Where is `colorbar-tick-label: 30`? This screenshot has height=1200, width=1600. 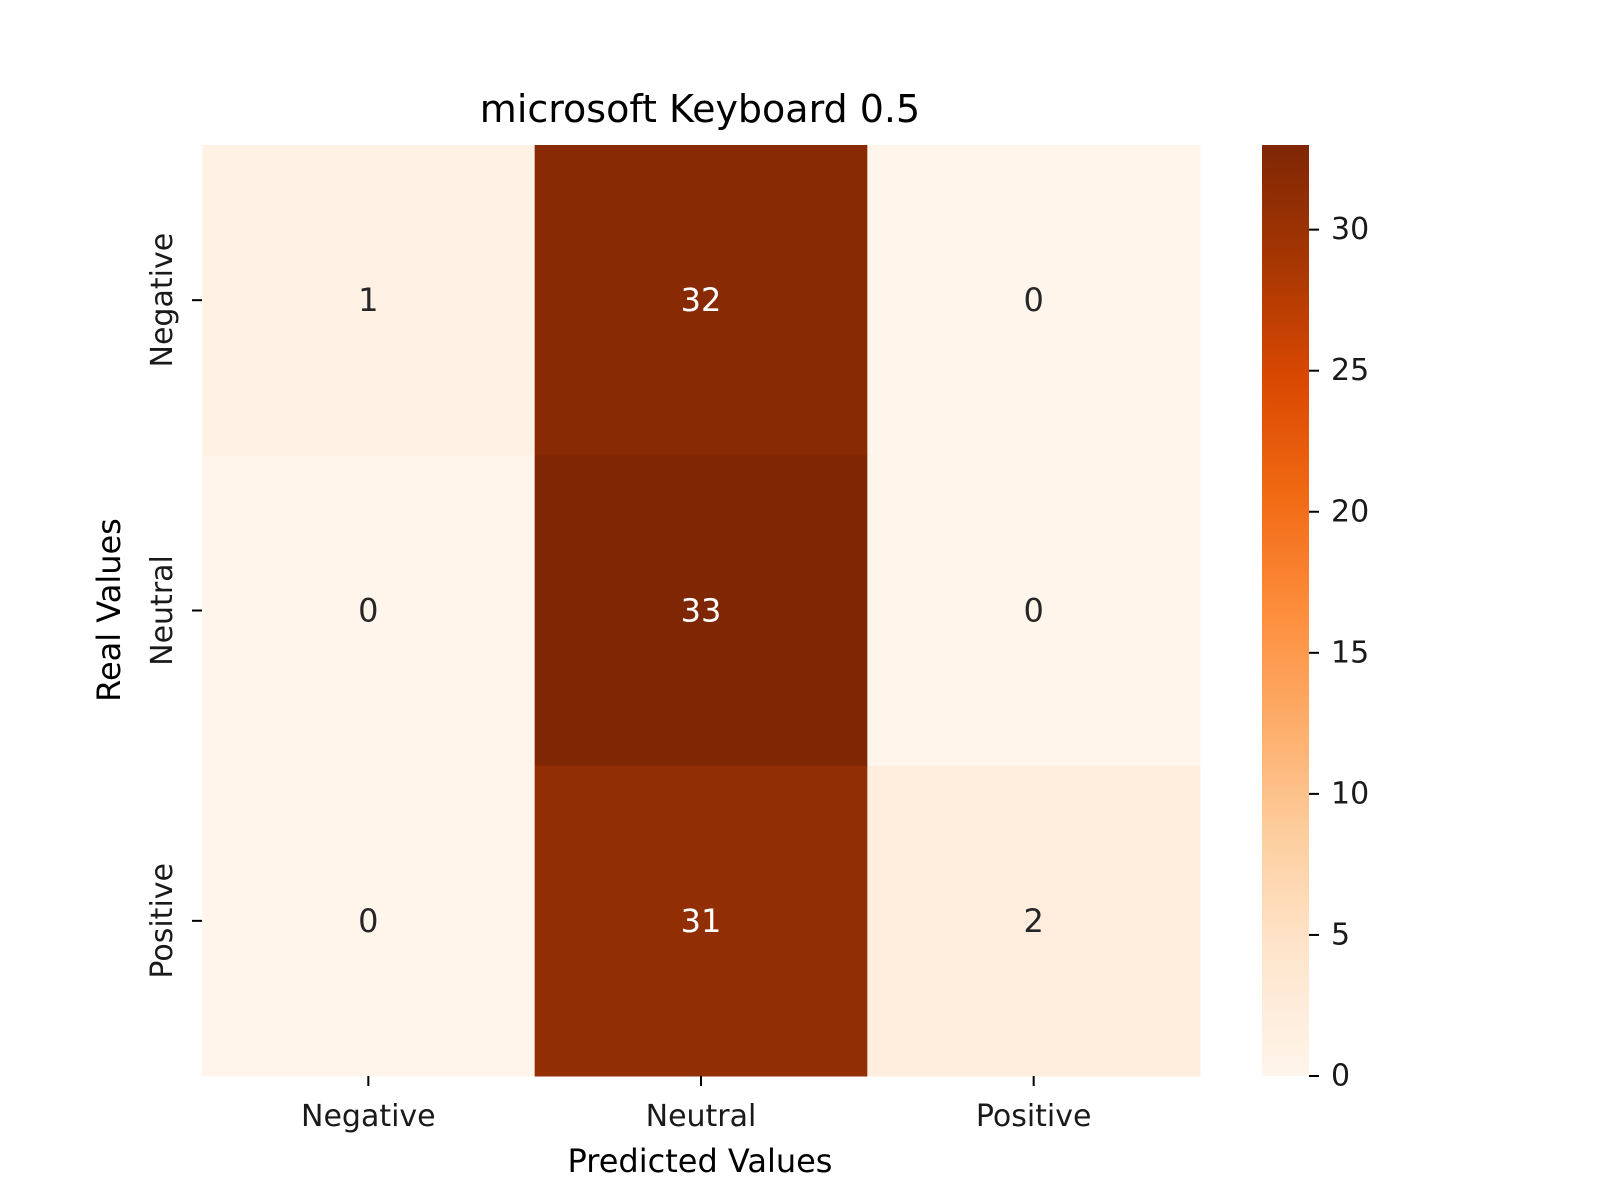 colorbar-tick-label: 30 is located at coordinates (1350, 229).